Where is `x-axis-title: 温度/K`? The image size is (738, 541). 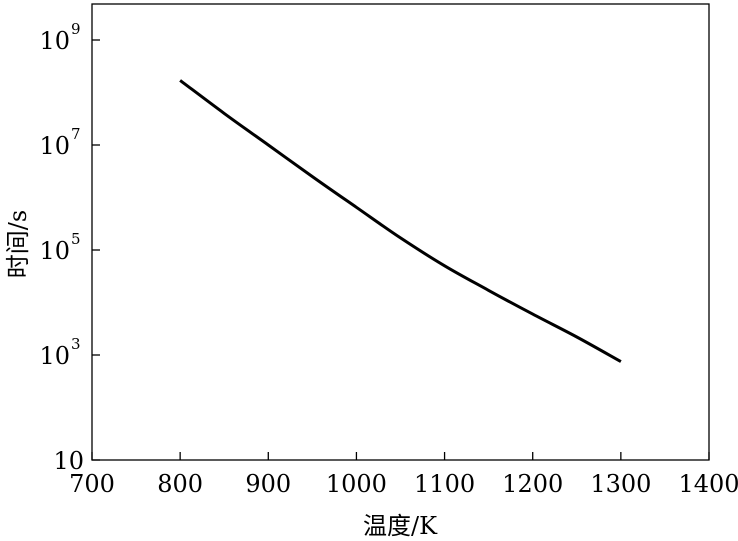
x-axis-title: 温度/K is located at coordinates (400, 526).